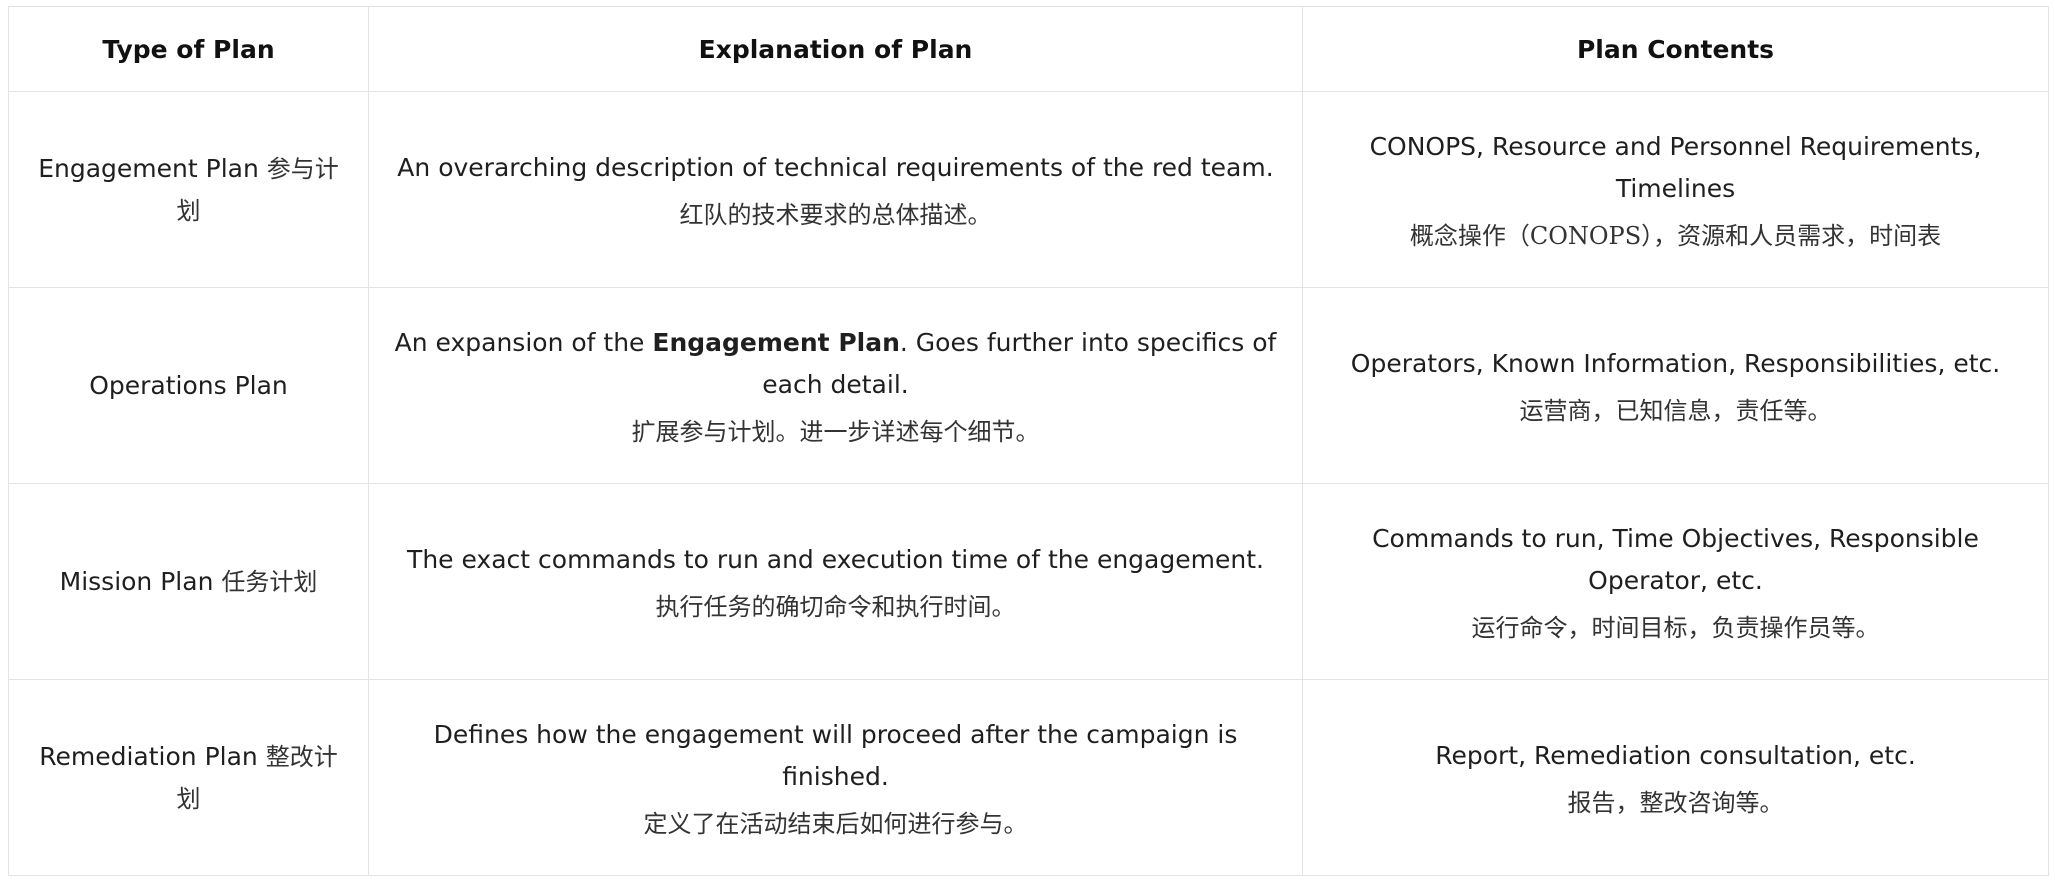 The height and width of the screenshot is (882, 2055). Describe the element at coordinates (1675, 49) in the screenshot. I see `header-plan-contents: Plan Contents` at that location.